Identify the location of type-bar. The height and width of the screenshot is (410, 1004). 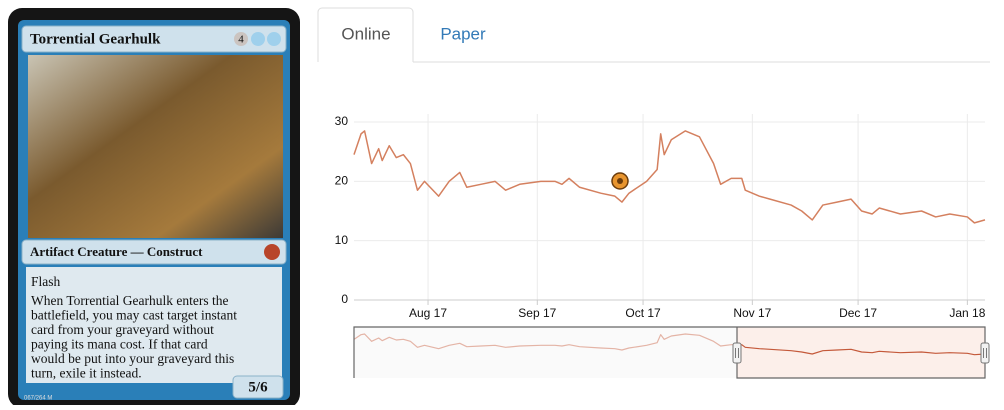
(154, 252).